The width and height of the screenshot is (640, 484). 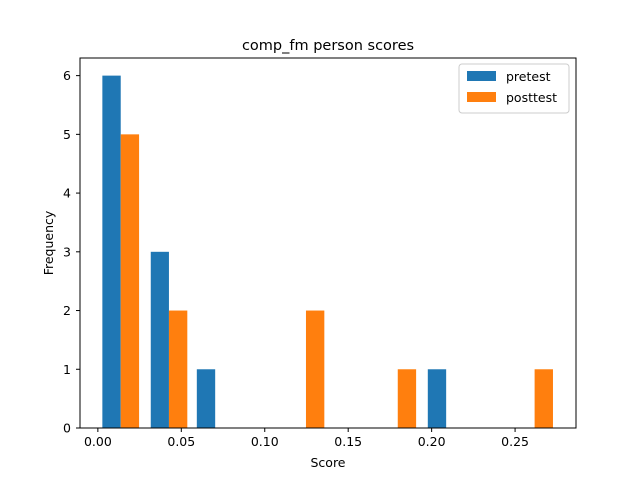 I want to click on y-tick-label: 2, so click(x=67, y=310).